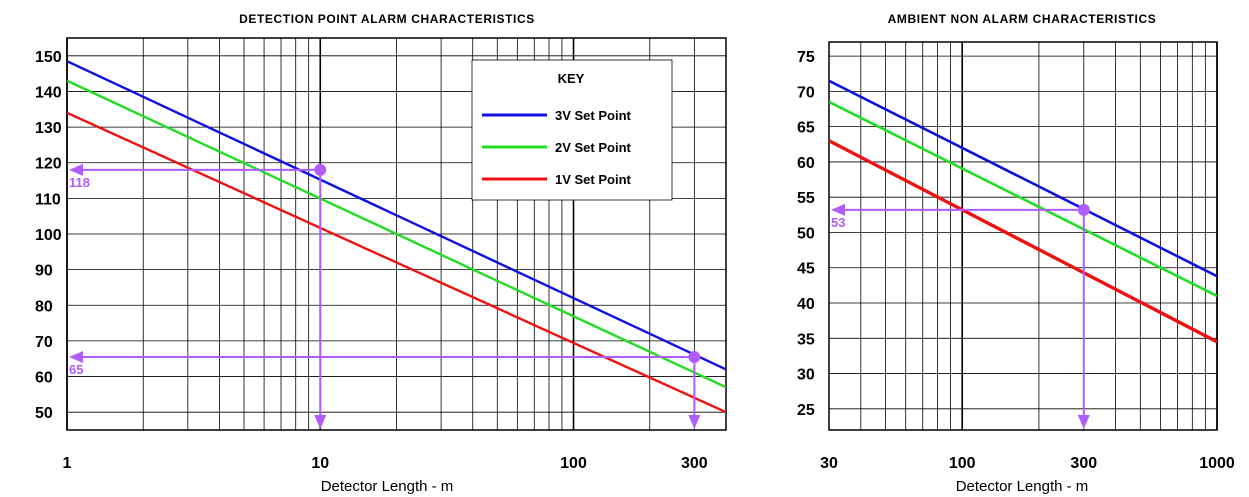  Describe the element at coordinates (960, 316) in the screenshot. I see `annotation-53: 53` at that location.